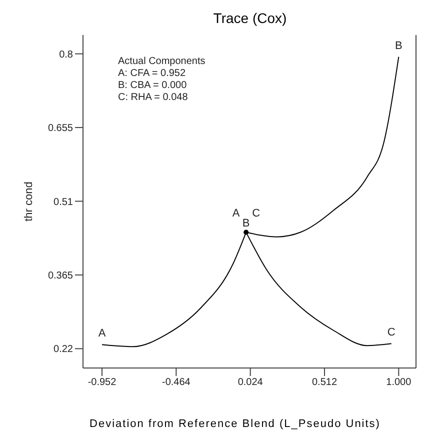 The image size is (422, 441). What do you see at coordinates (235, 424) in the screenshot?
I see `x-axis-title: Deviation from Reference Blend (L_Pseudo Units)` at bounding box center [235, 424].